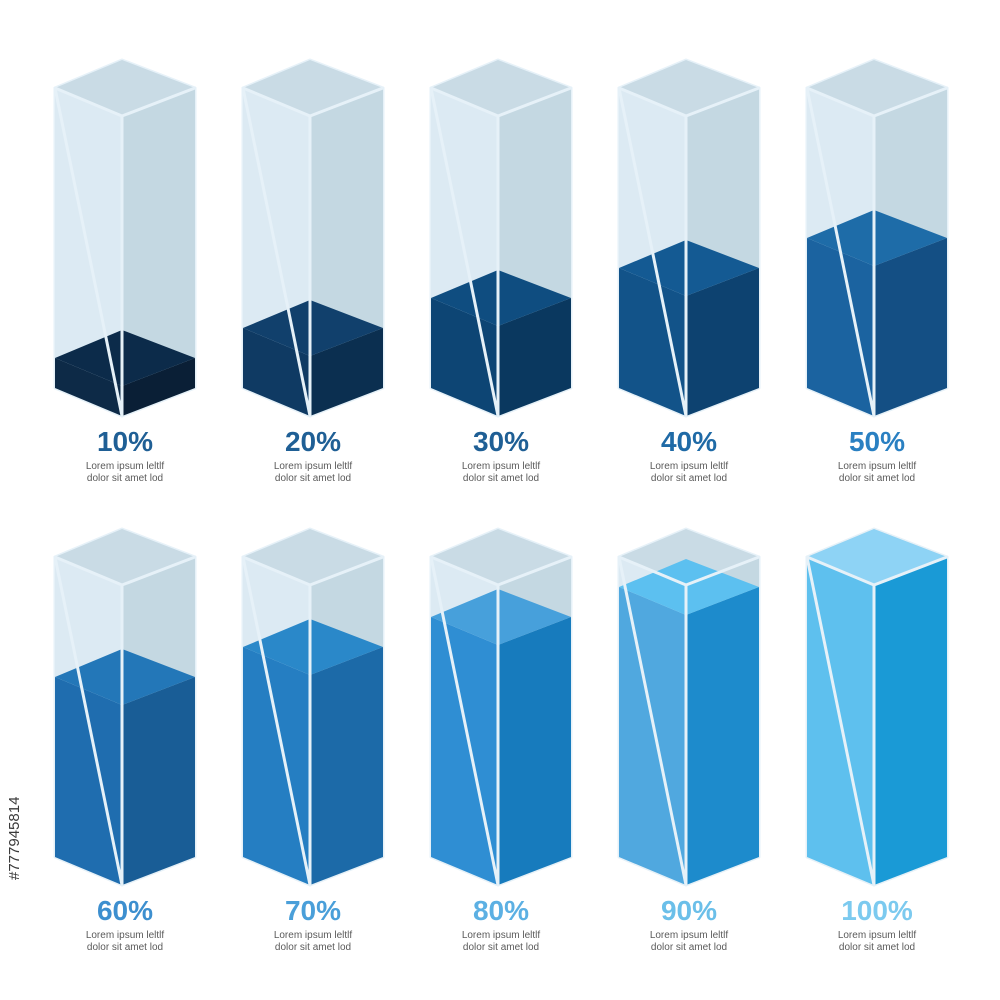  Describe the element at coordinates (313, 441) in the screenshot. I see `percent-label: 20%` at that location.